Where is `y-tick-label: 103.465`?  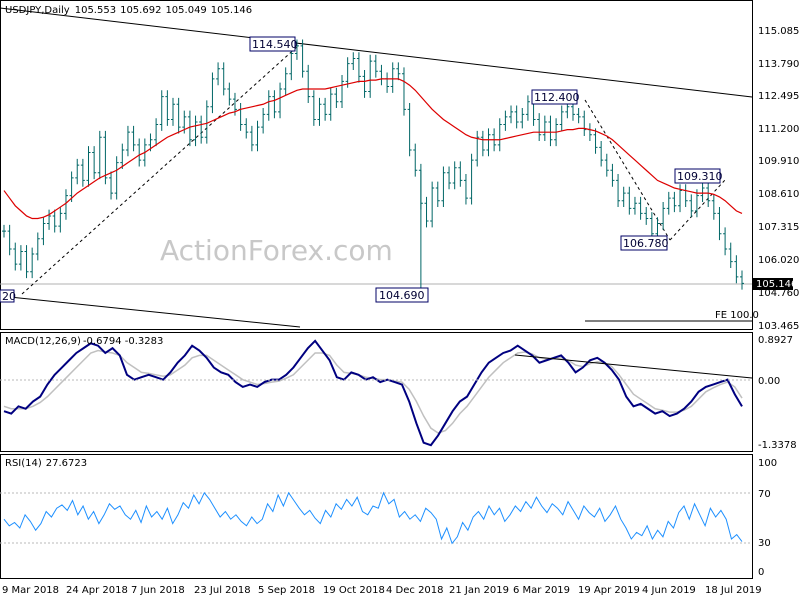
y-tick-label: 103.465 is located at coordinates (778, 326).